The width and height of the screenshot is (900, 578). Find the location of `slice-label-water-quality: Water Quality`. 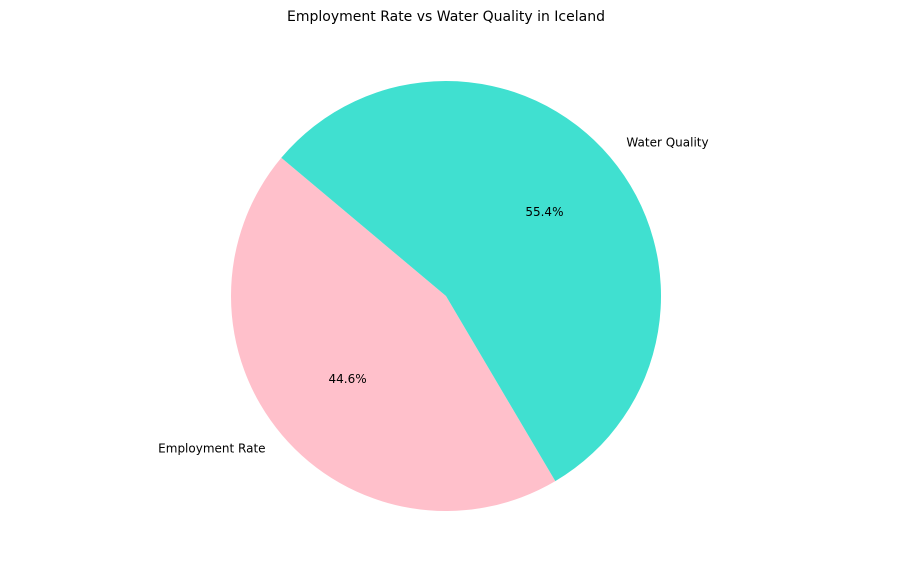

slice-label-water-quality: Water Quality is located at coordinates (667, 143).